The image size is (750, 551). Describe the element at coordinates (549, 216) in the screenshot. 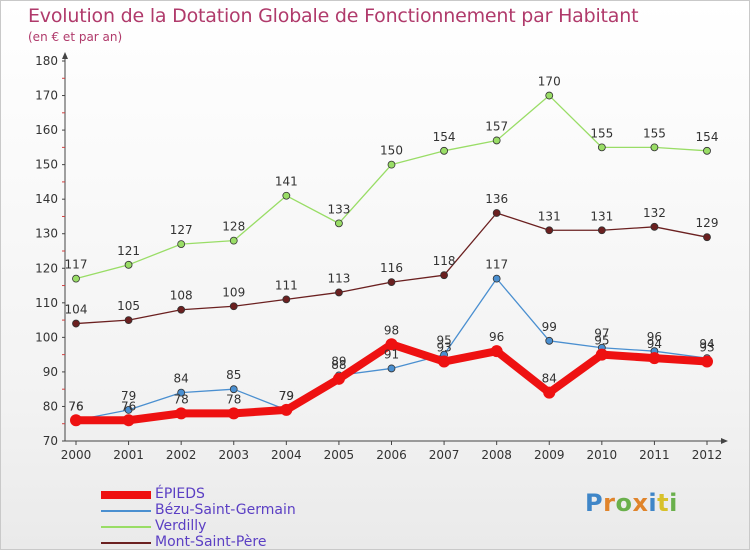

I see `data-label-mont-saint-pere: 131` at that location.